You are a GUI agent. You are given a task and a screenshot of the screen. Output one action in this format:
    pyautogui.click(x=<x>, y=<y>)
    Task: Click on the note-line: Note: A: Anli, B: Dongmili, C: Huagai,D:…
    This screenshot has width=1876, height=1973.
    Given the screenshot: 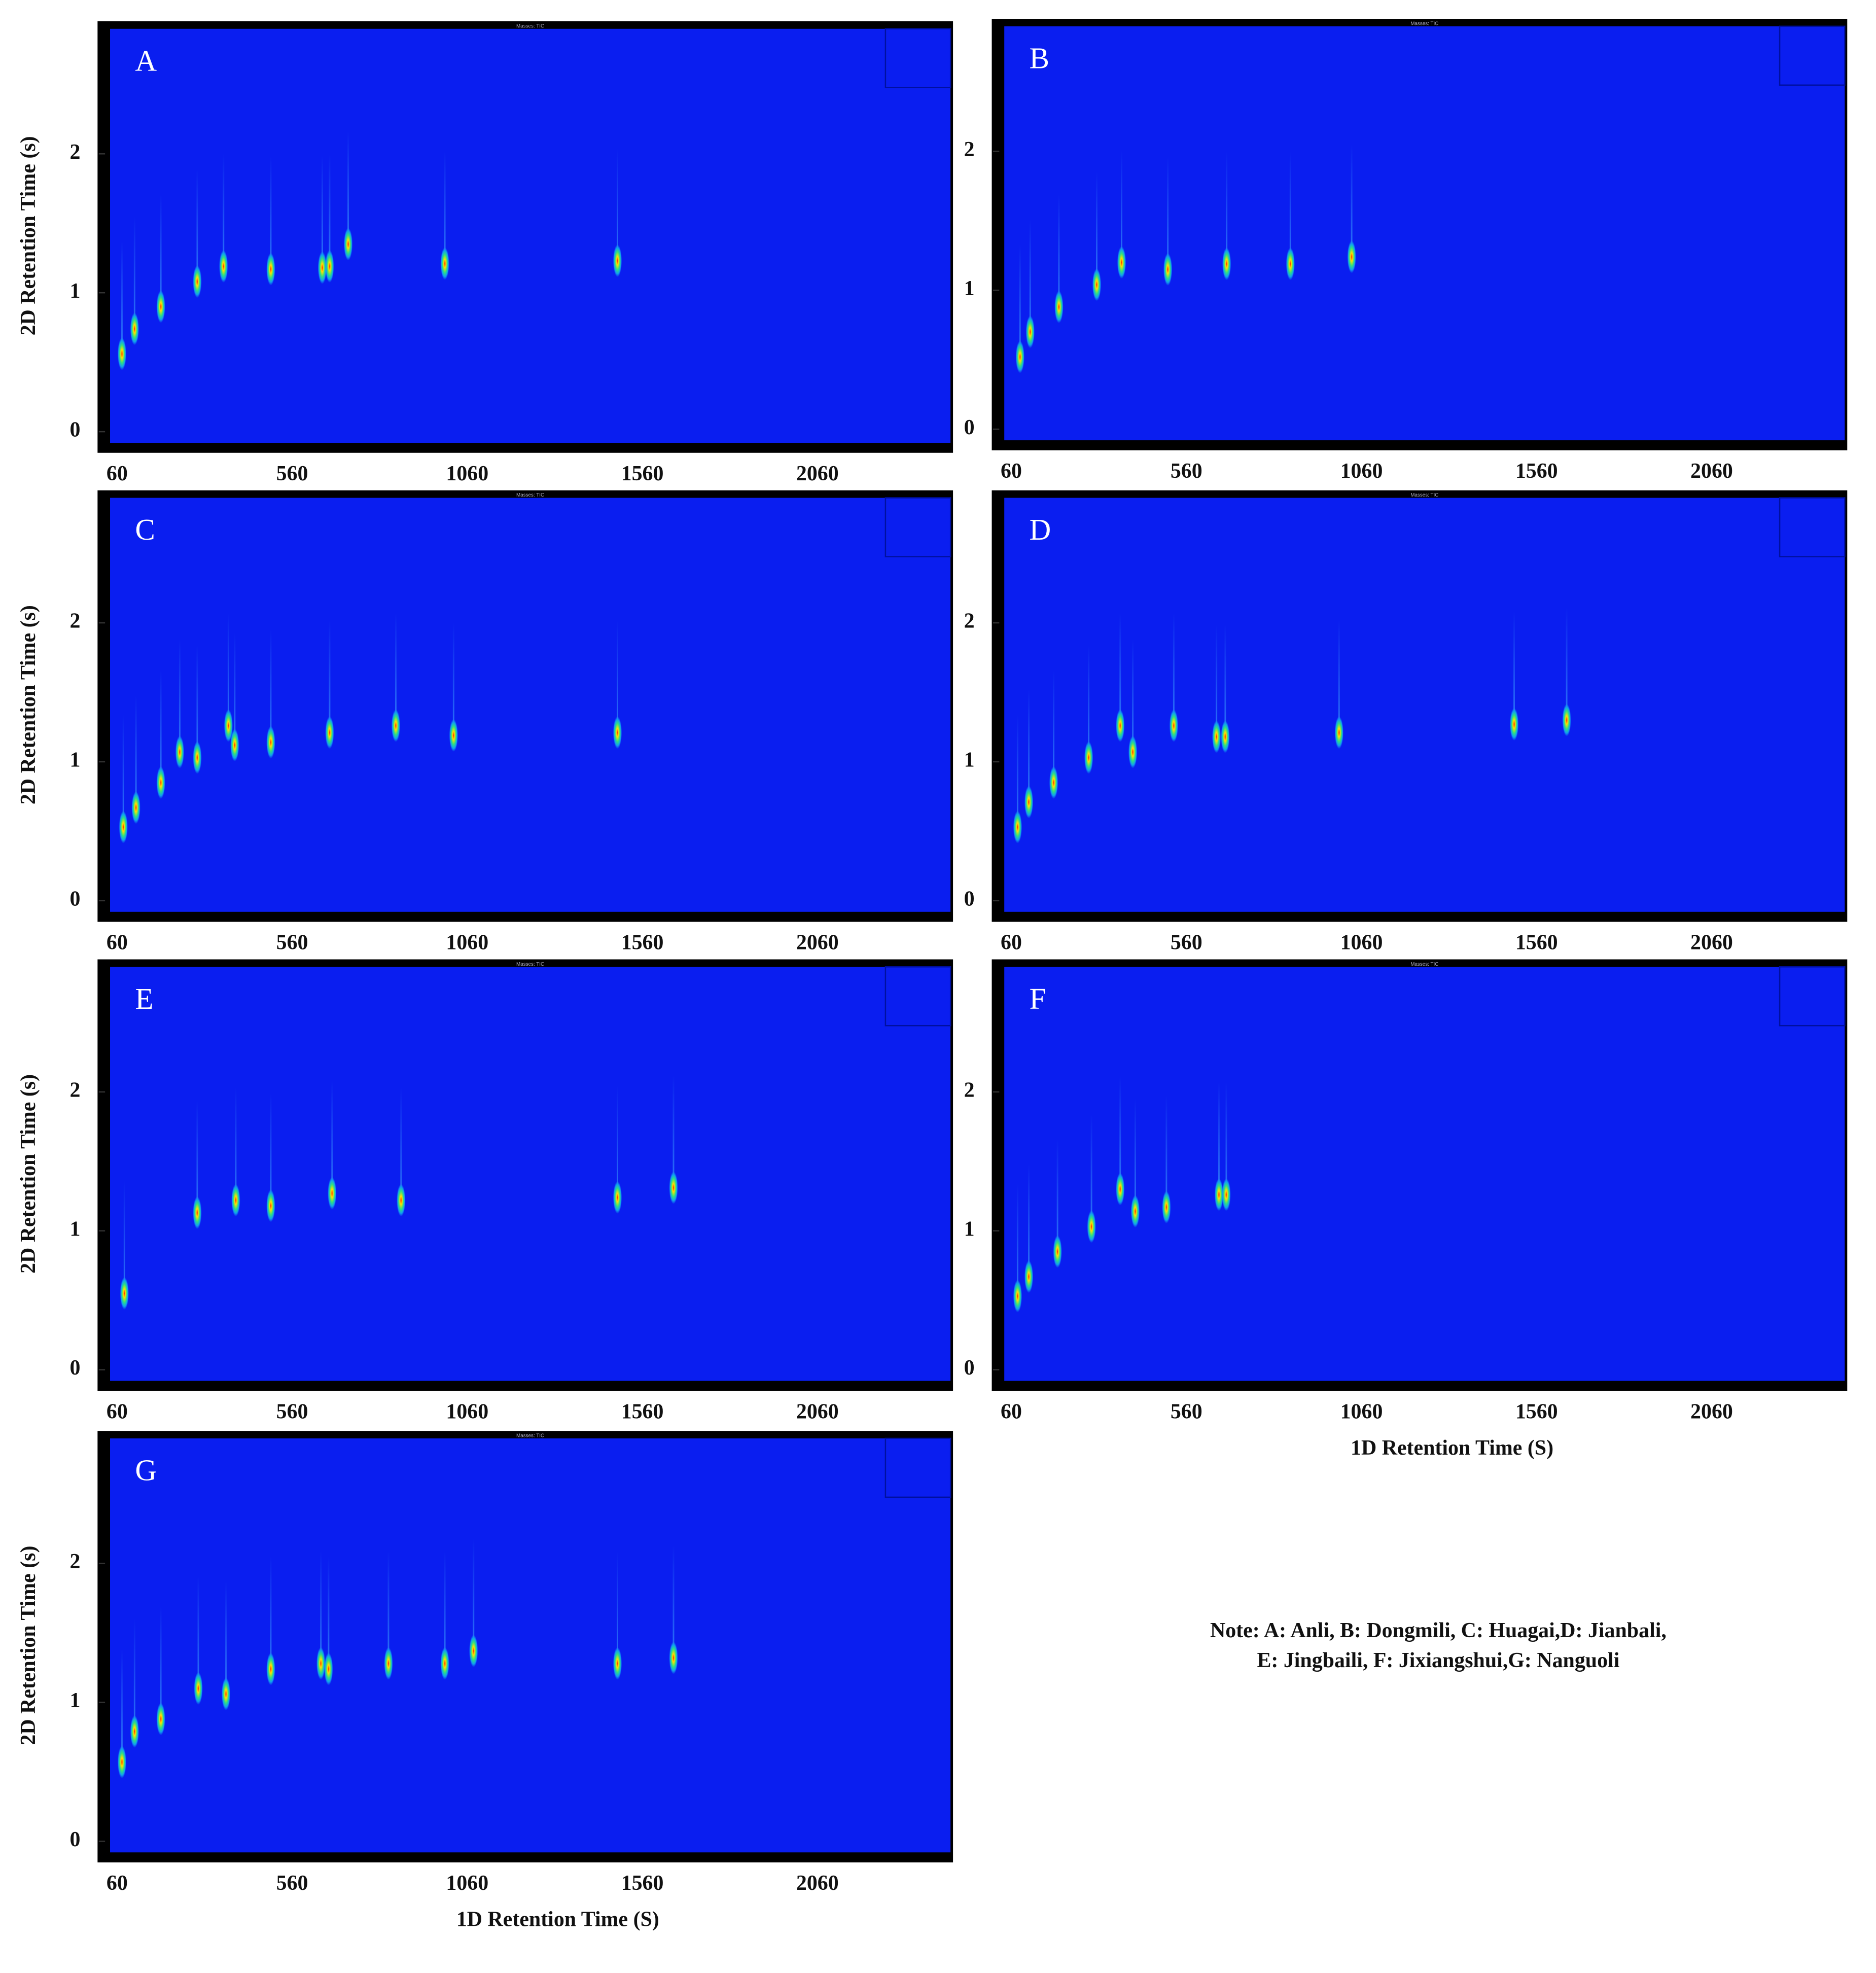 What is the action you would take?
    pyautogui.click(x=1438, y=1631)
    